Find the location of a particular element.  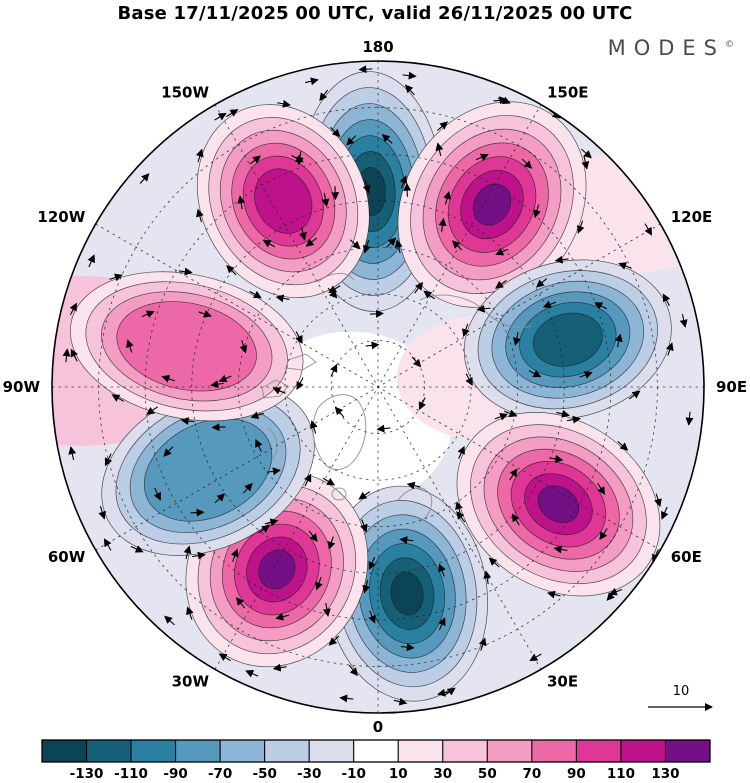

latitude-circle is located at coordinates (378, 387).